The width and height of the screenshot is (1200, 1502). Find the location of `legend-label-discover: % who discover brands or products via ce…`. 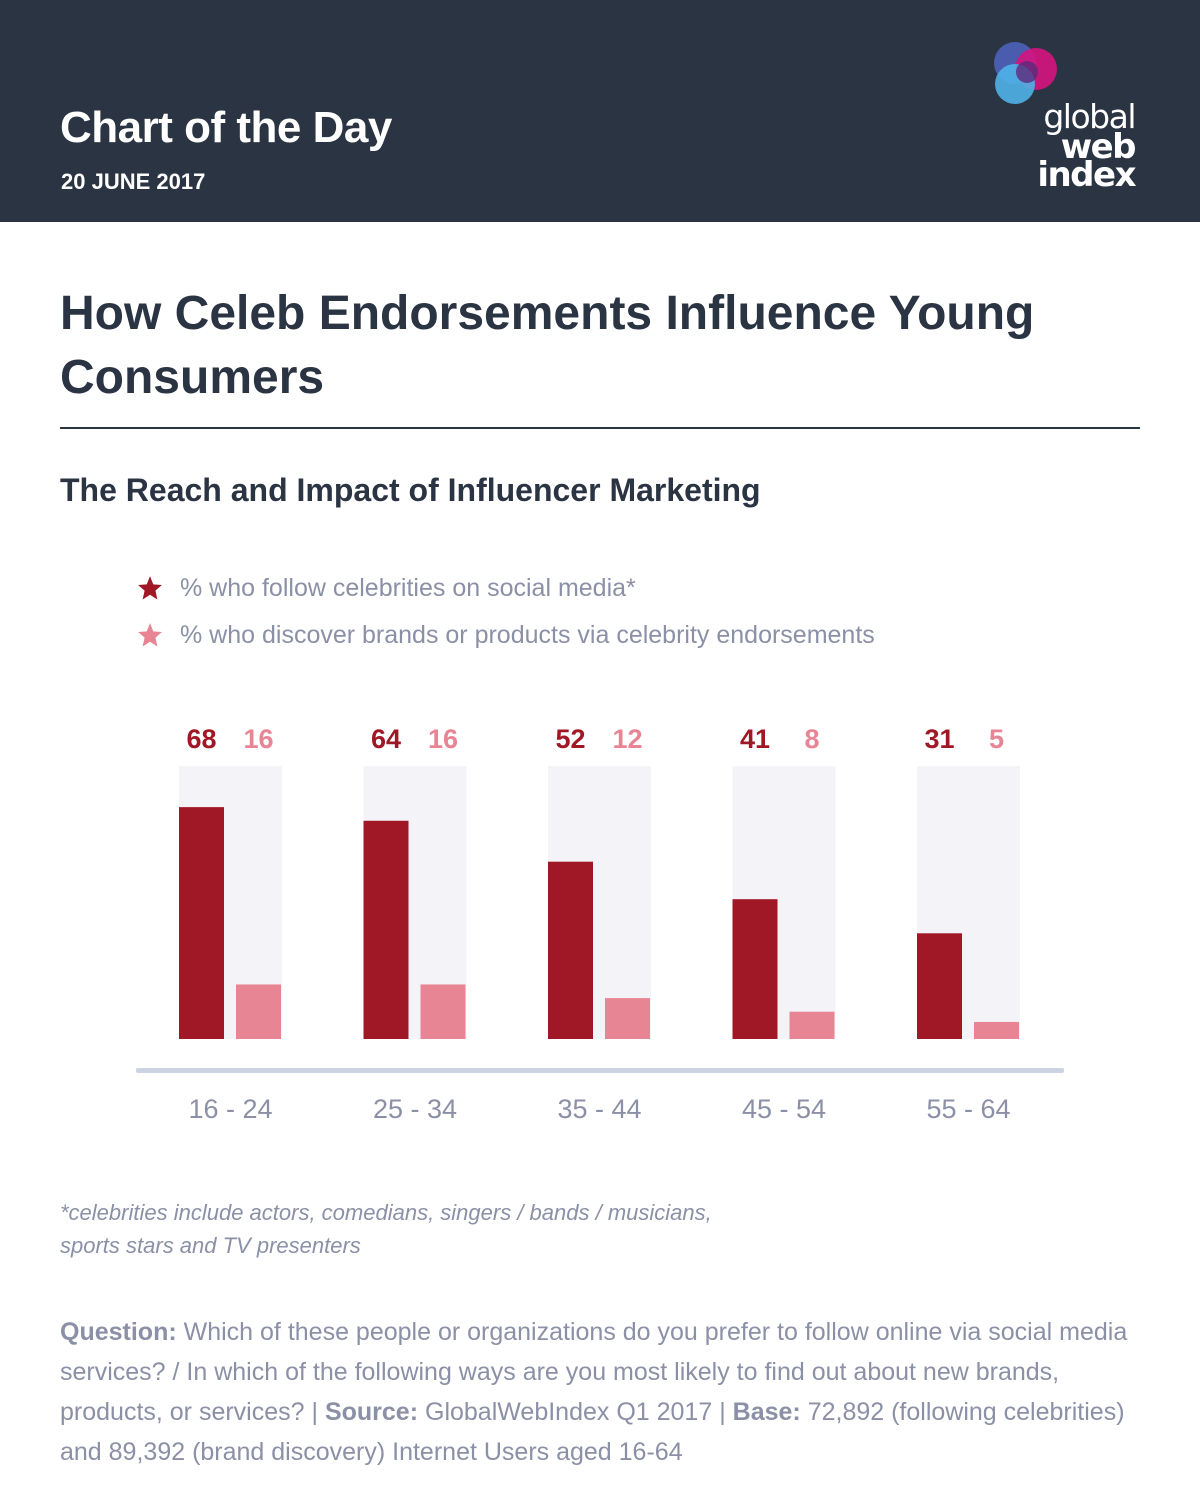

legend-label-discover: % who discover brands or products via ce… is located at coordinates (527, 634).